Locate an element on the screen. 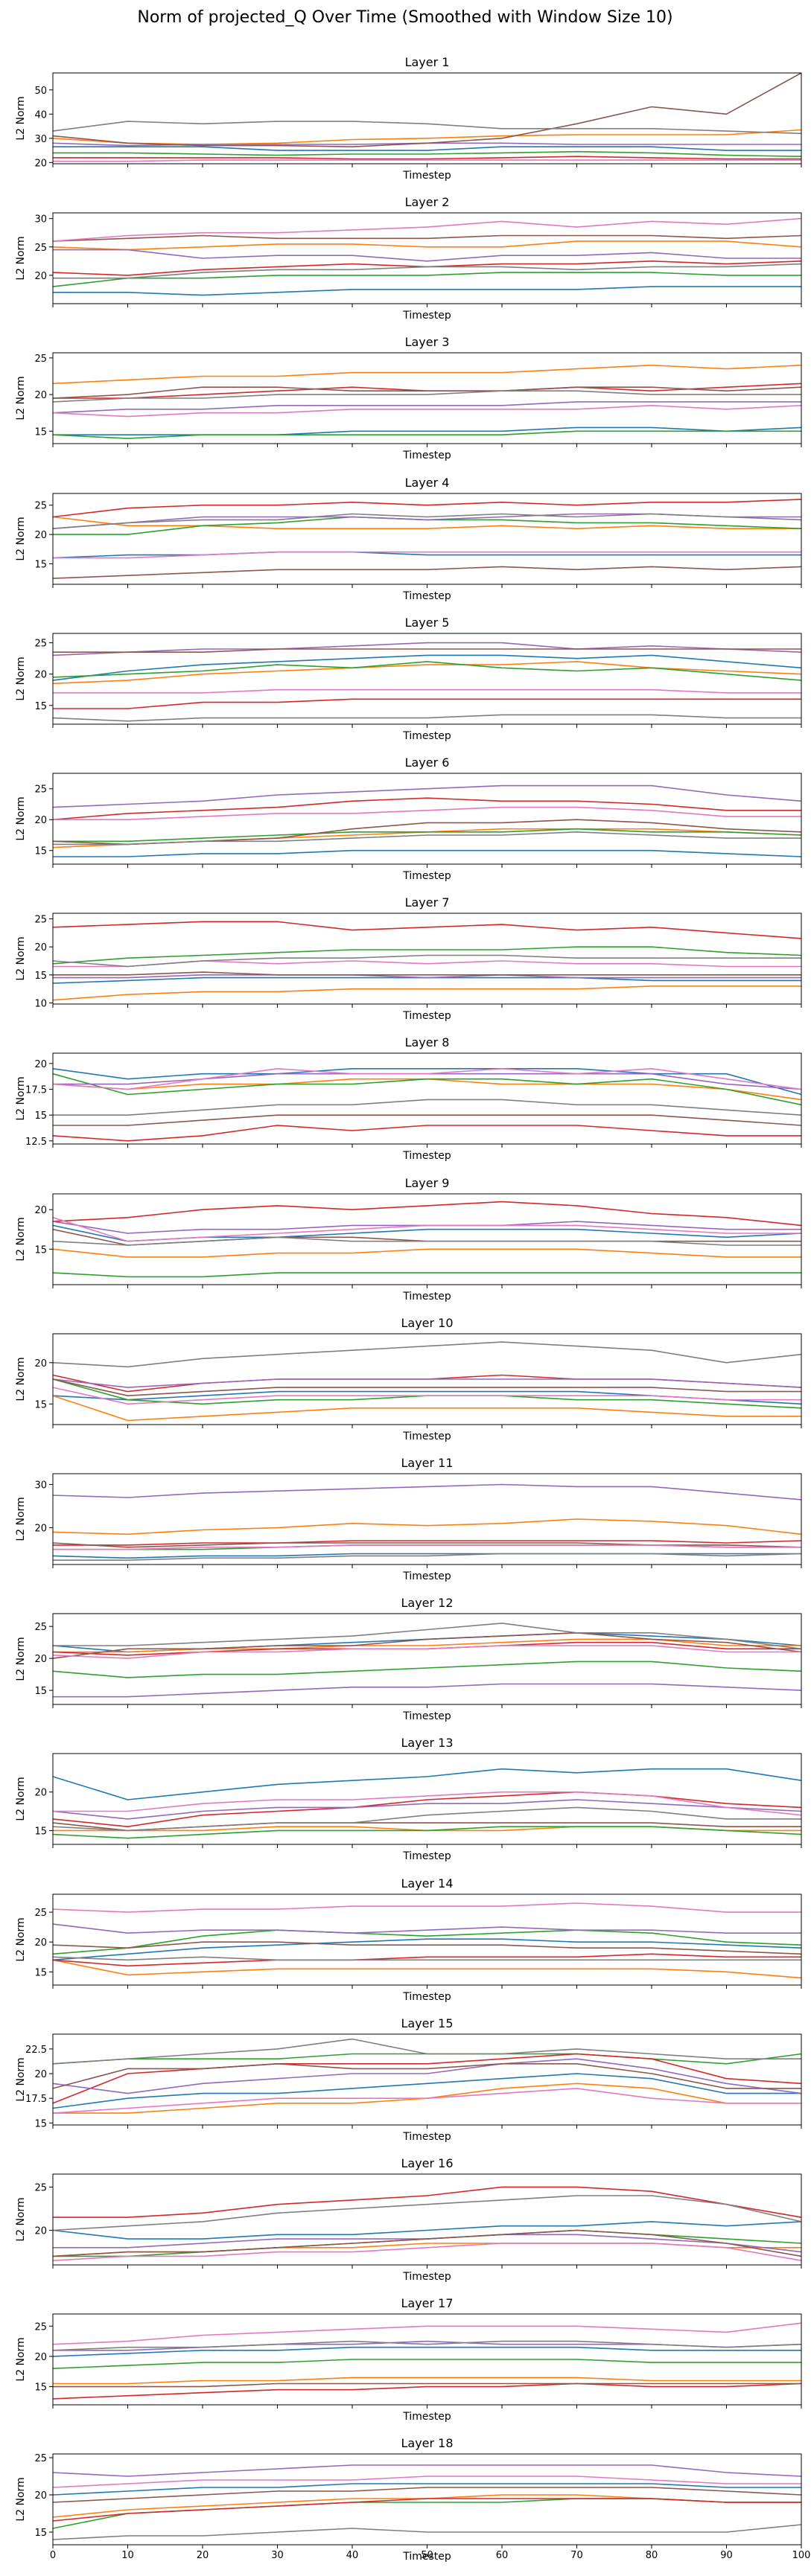 Image resolution: width=811 pixels, height=2576 pixels. subplot-layer-1: Layer 1 L2 Norm Timestep 20 30 40 50 is located at coordinates (408, 119).